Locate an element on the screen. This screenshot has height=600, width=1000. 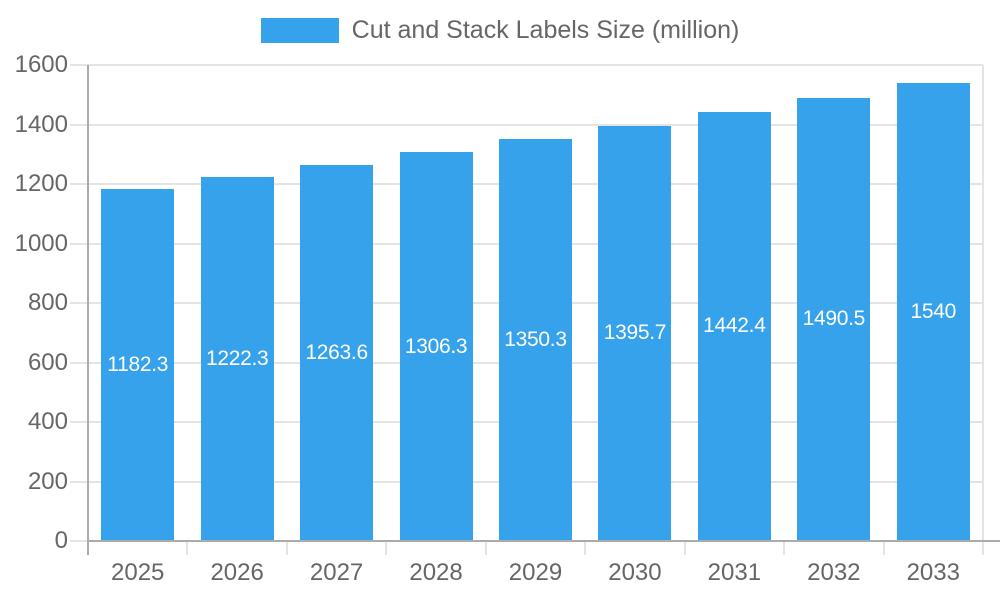
bar-2030: 1395.7 is located at coordinates (635, 333).